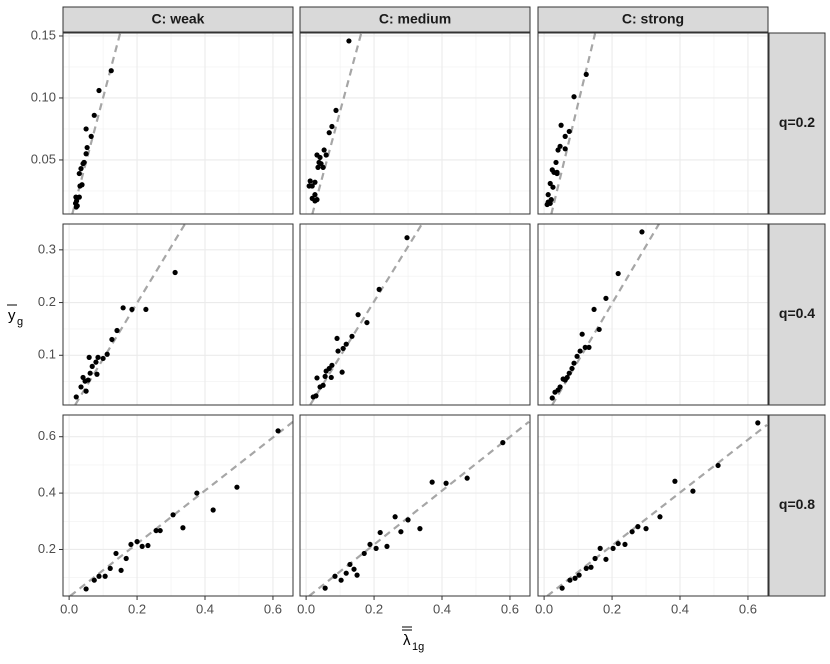 This screenshot has width=830, height=664. What do you see at coordinates (47, 492) in the screenshot?
I see `y-tick-label: 0.4` at bounding box center [47, 492].